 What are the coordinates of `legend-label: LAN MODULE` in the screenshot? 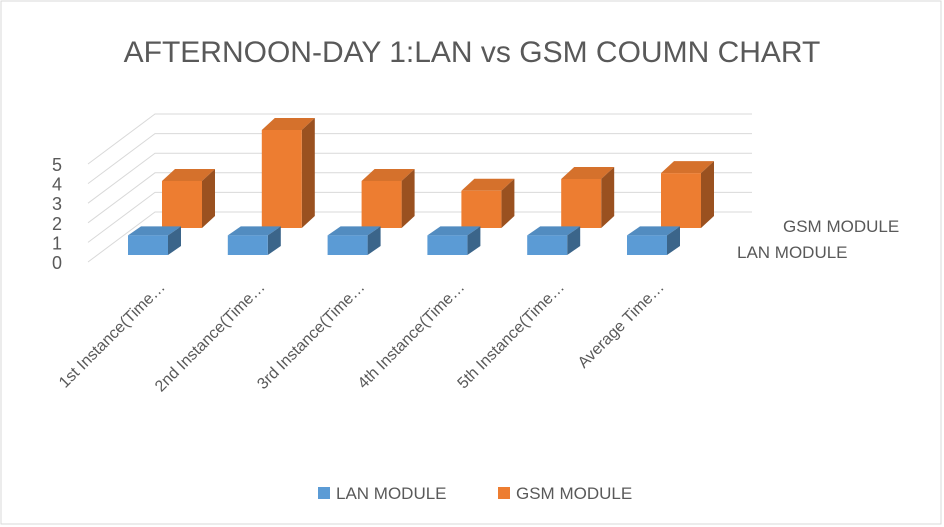 It's located at (391, 493).